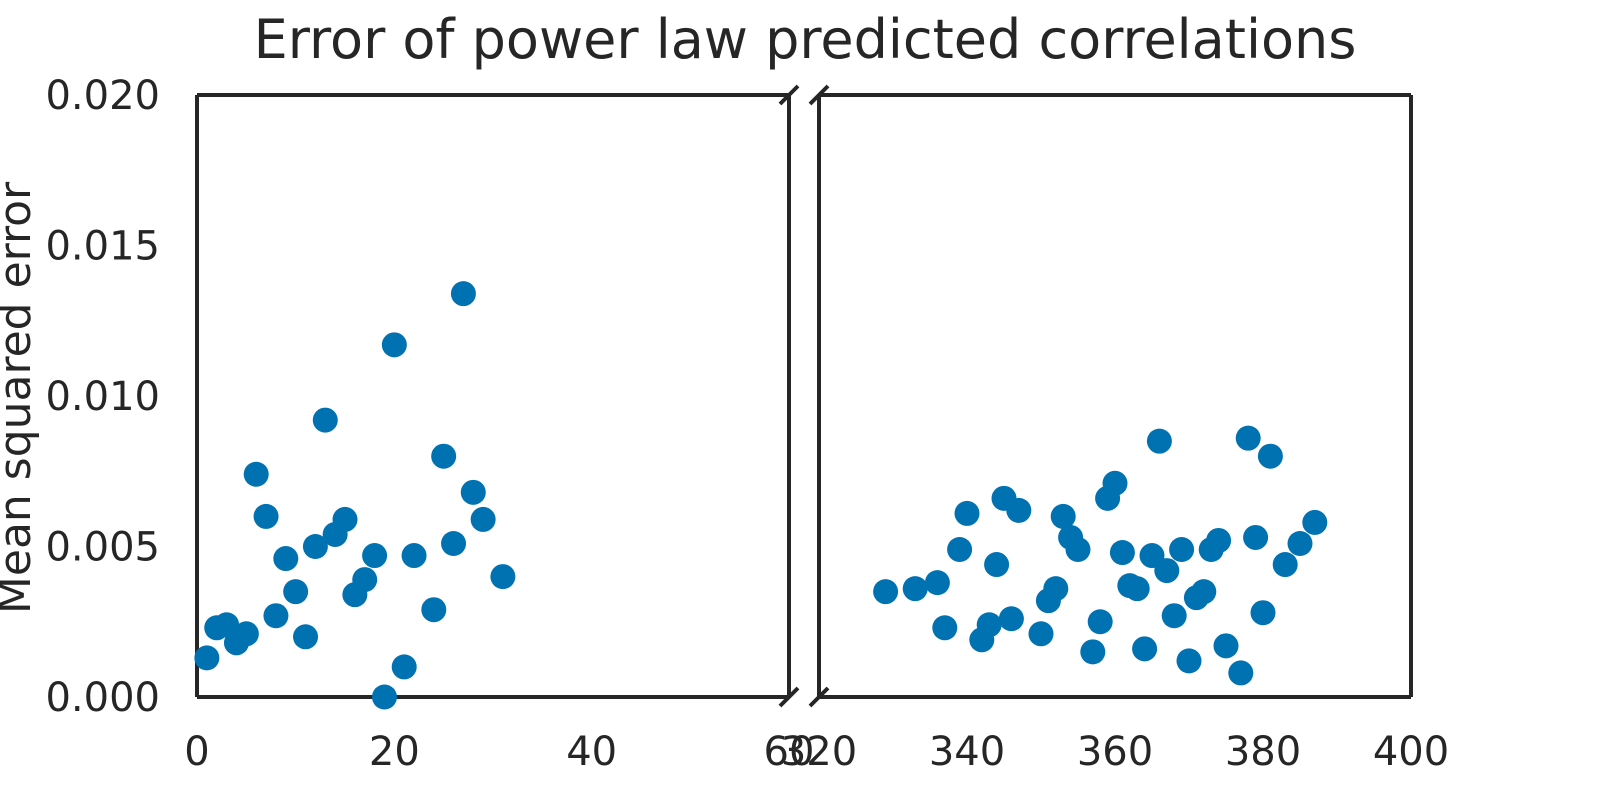  What do you see at coordinates (196, 752) in the screenshot?
I see `x-tick-label: 0` at bounding box center [196, 752].